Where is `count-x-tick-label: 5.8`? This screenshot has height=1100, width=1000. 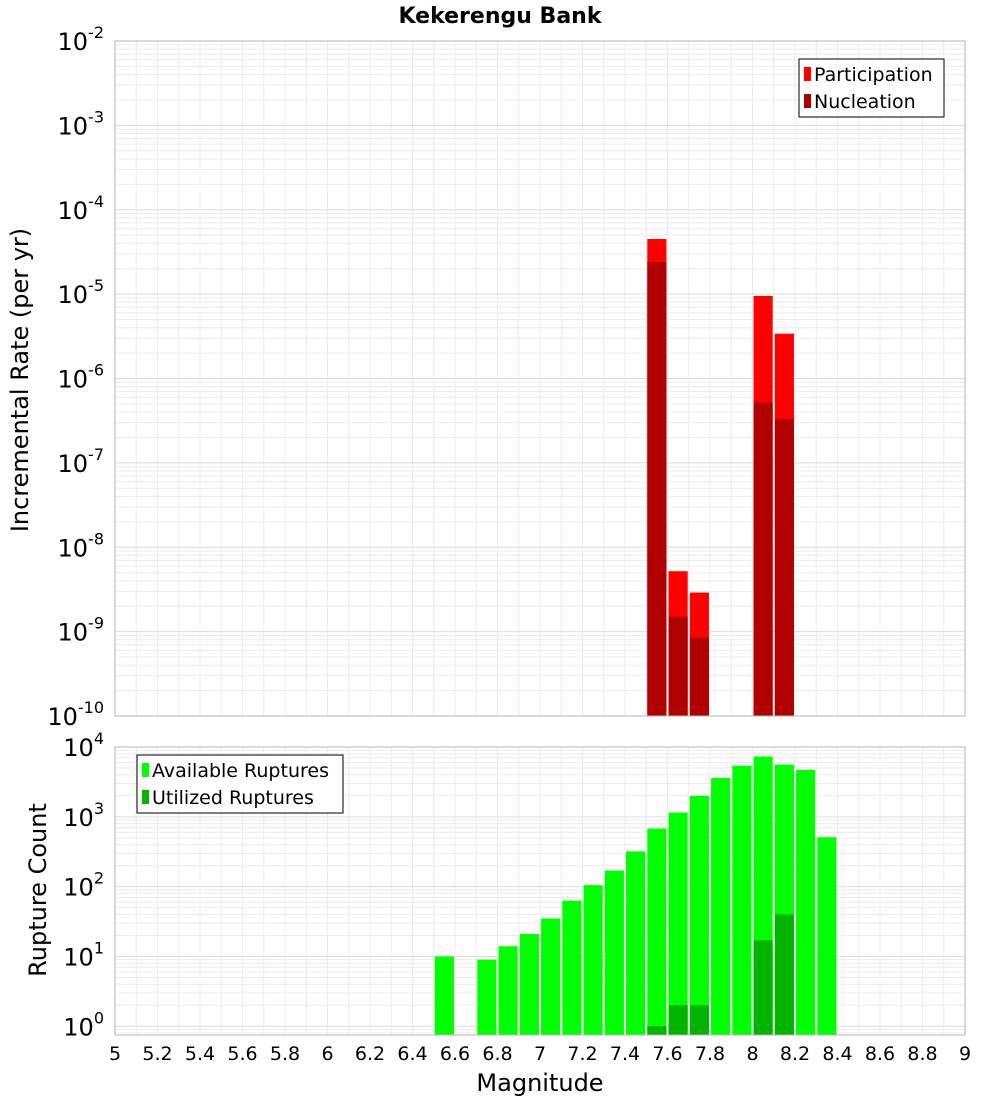 count-x-tick-label: 5.8 is located at coordinates (285, 1054).